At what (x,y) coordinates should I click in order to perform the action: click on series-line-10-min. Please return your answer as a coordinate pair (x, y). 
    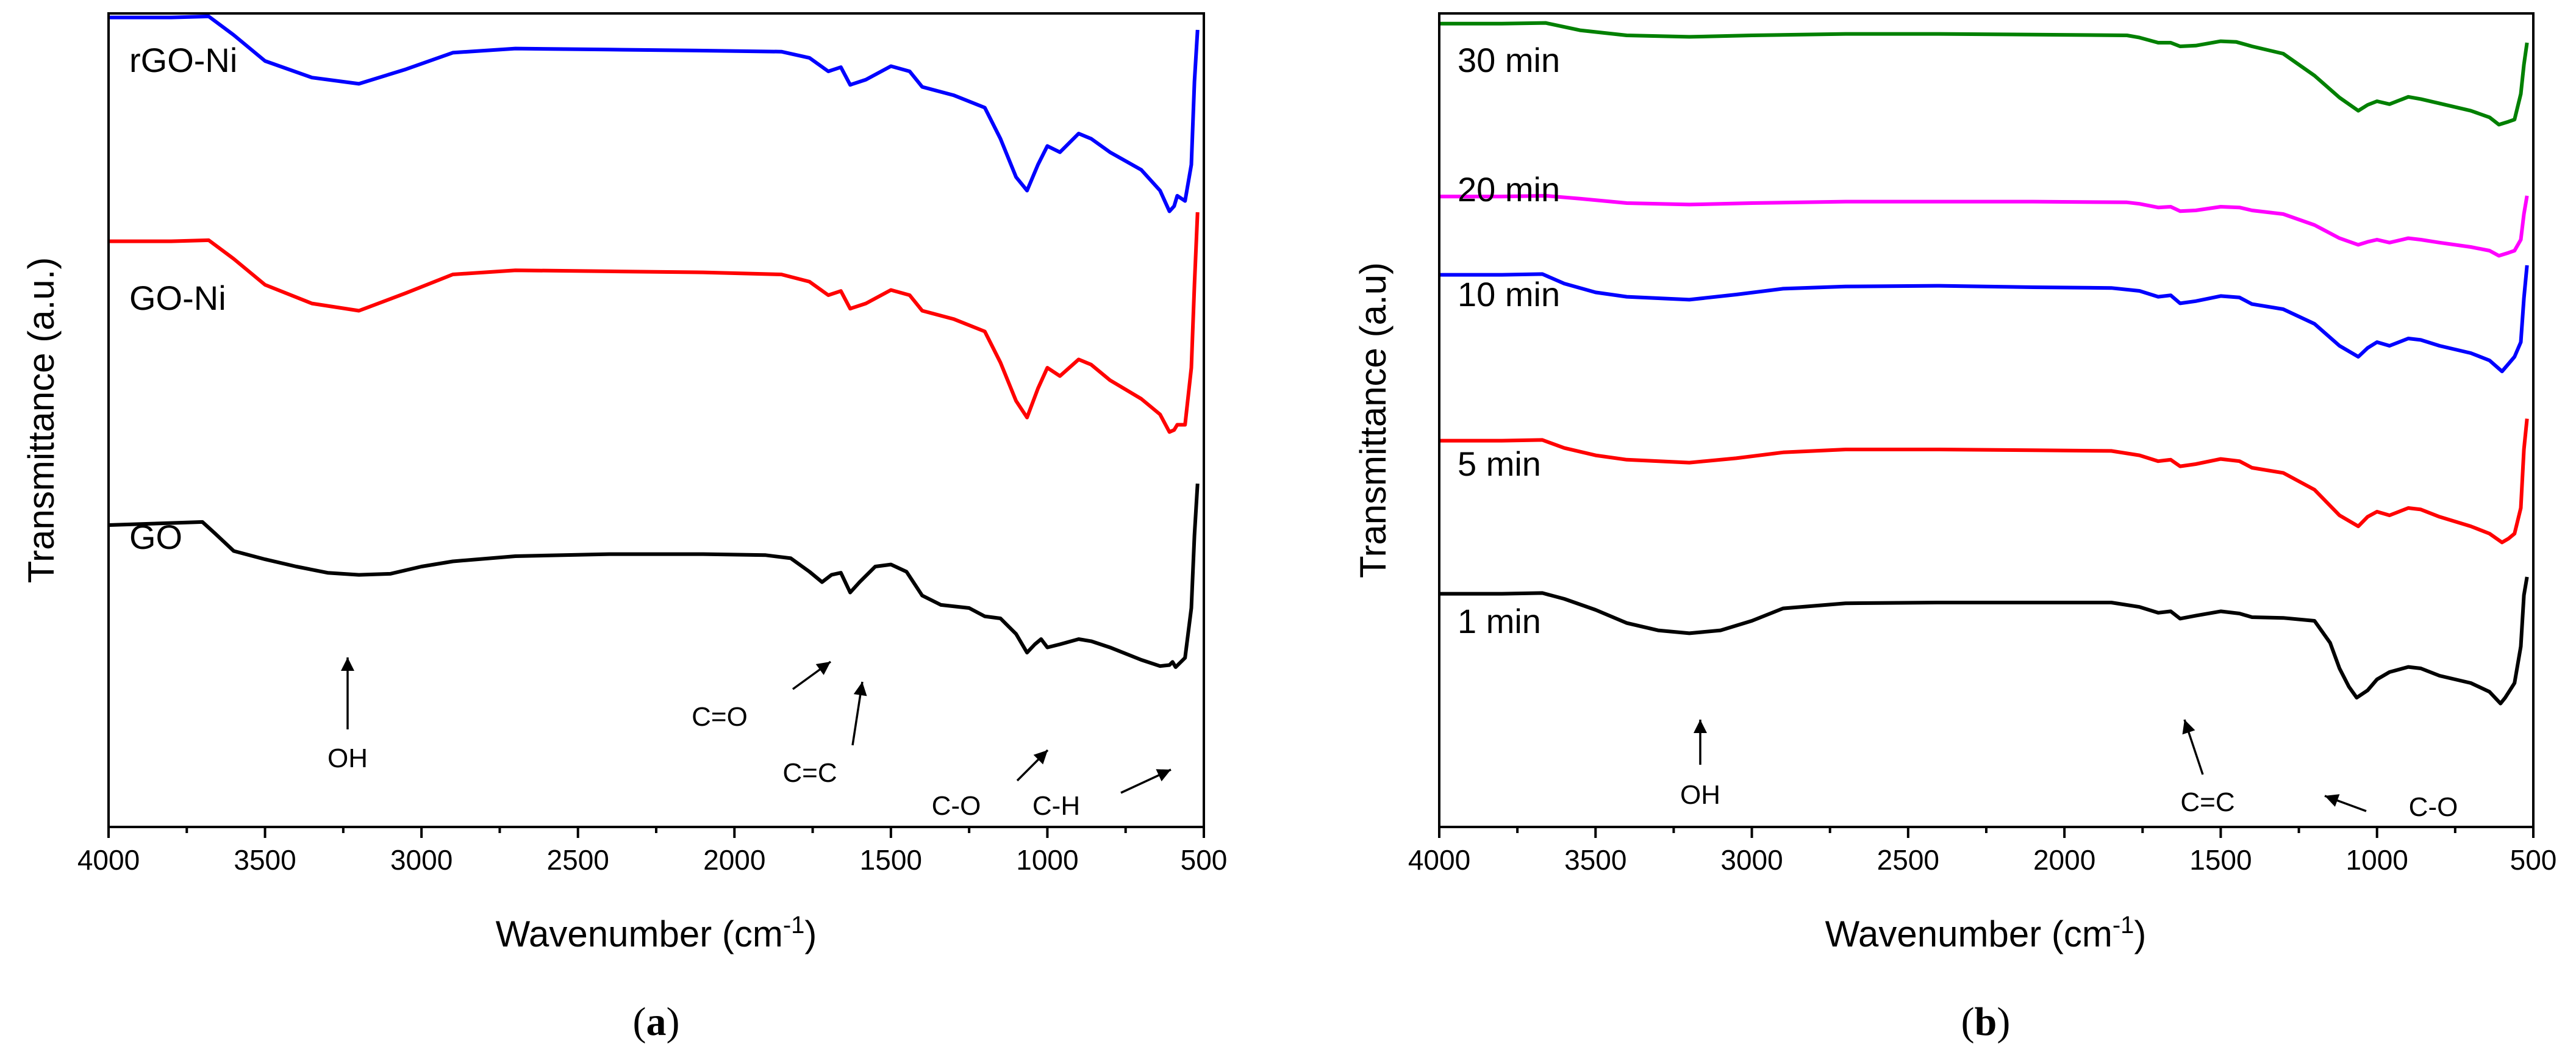
    Looking at the image, I should click on (1984, 319).